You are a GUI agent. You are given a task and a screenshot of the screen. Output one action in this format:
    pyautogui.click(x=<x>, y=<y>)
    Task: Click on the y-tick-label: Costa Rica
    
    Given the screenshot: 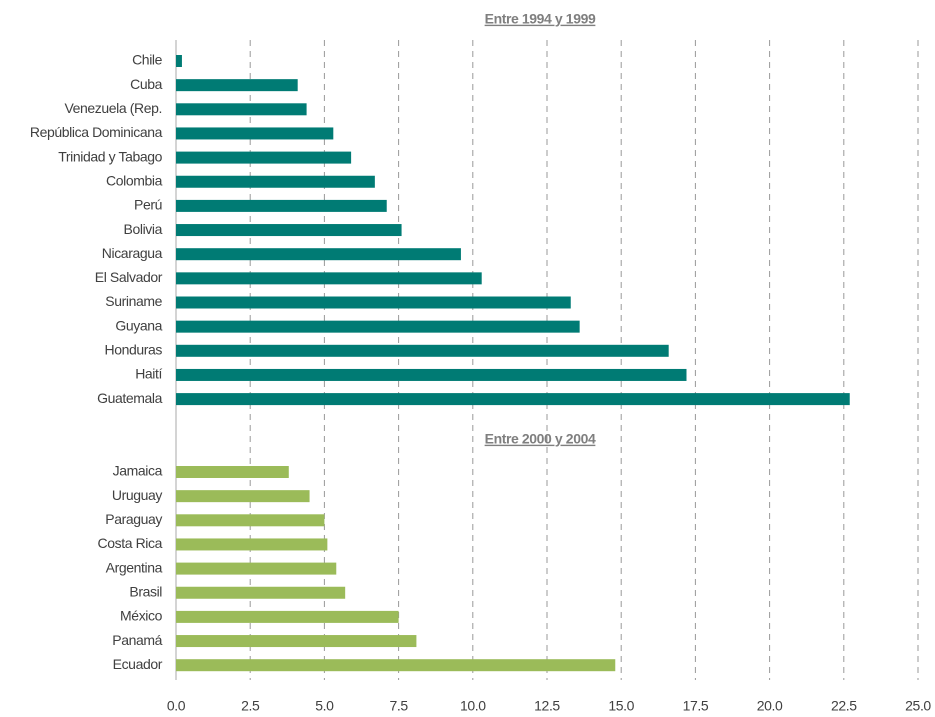 What is the action you would take?
    pyautogui.click(x=130, y=543)
    